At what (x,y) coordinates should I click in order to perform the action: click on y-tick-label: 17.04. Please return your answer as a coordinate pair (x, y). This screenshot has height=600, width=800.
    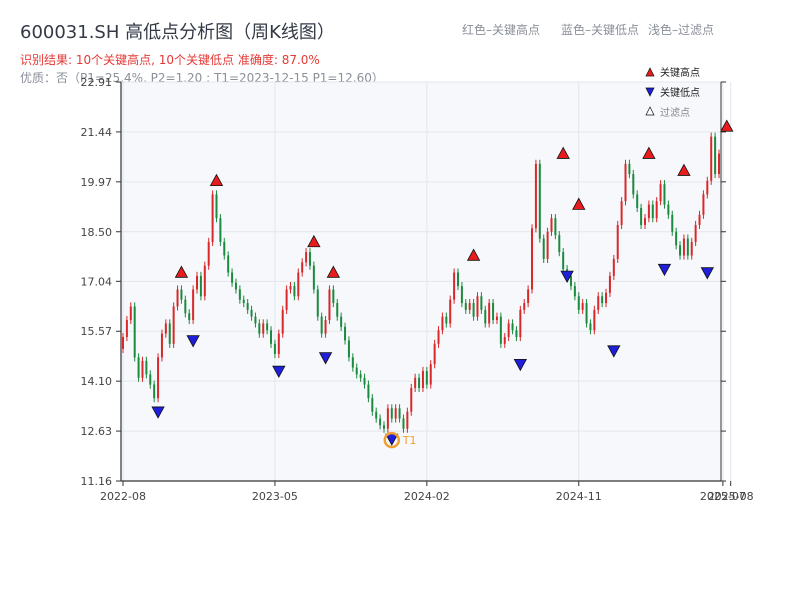
    Looking at the image, I should click on (97, 281).